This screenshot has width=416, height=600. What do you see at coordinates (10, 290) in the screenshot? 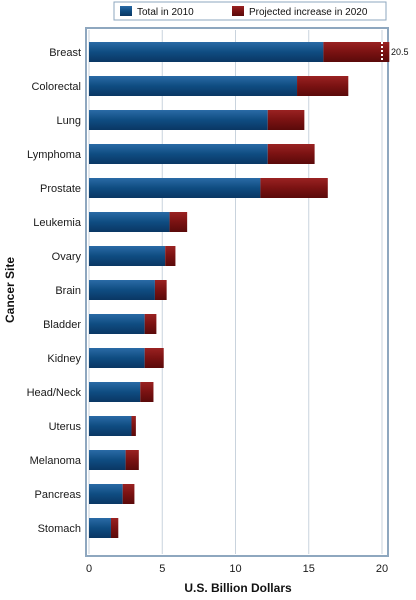
I see `y-axis-title: Cancer Site` at bounding box center [10, 290].